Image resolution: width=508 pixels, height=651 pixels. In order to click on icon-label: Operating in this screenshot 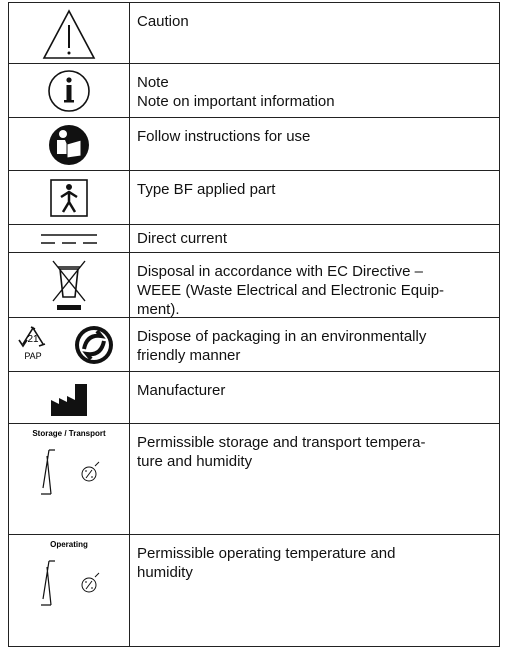, I will do `click(69, 544)`.